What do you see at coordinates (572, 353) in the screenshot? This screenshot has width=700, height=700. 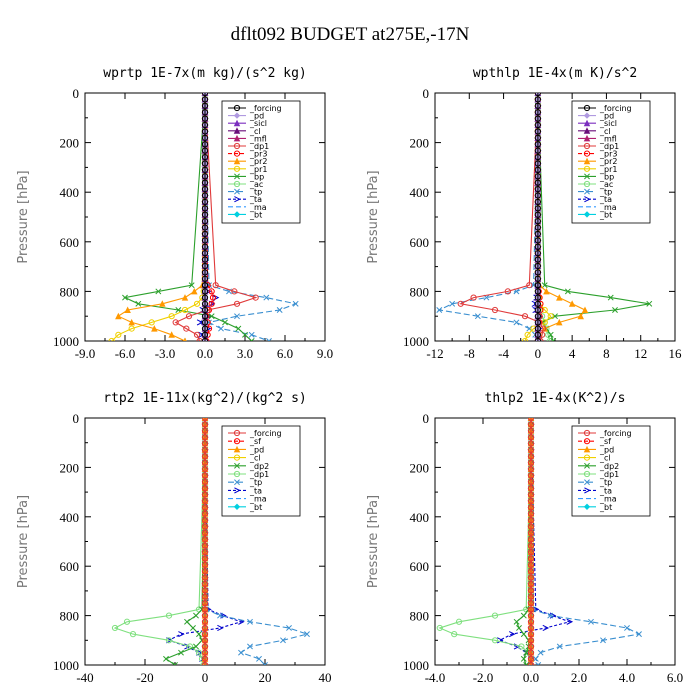 I see `x-tick-label: 4` at bounding box center [572, 353].